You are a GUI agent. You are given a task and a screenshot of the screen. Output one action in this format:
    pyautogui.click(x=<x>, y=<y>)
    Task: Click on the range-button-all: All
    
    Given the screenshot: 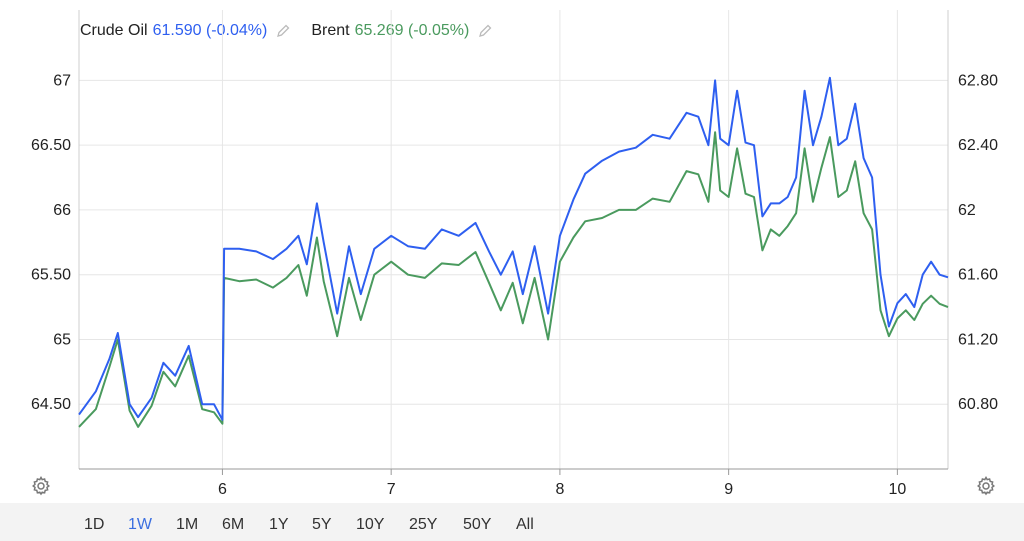 What is the action you would take?
    pyautogui.click(x=525, y=524)
    